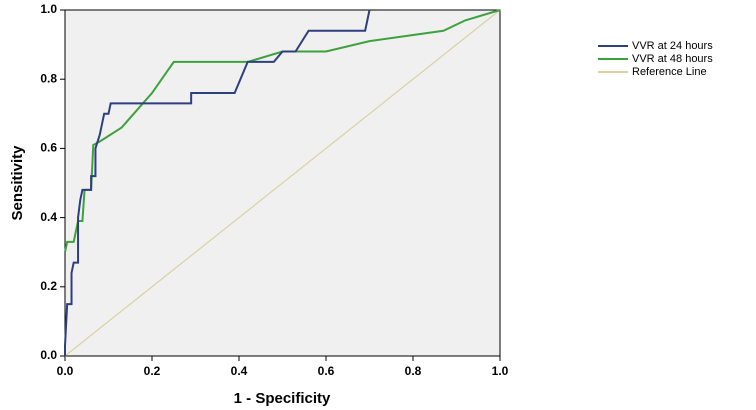 The width and height of the screenshot is (756, 410). Describe the element at coordinates (669, 72) in the screenshot. I see `legend-label: Reference Line` at that location.